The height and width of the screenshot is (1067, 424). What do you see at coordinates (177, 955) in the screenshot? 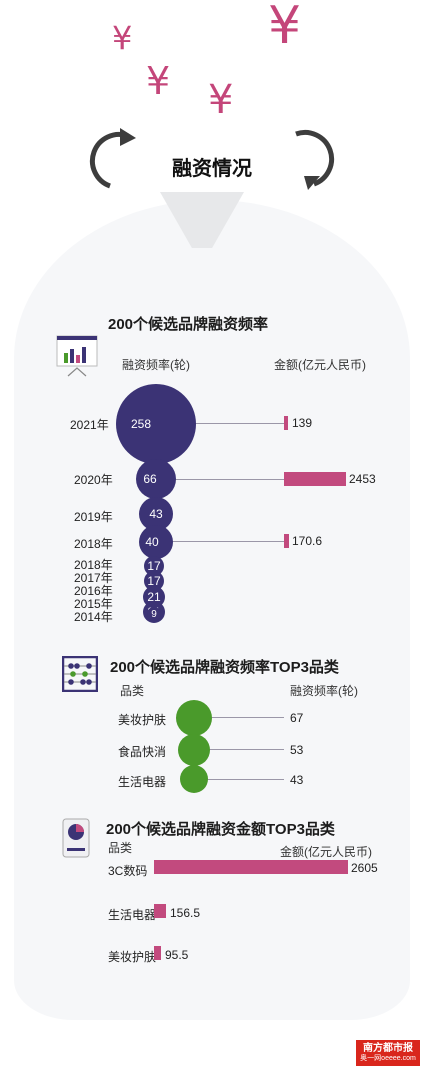
I see `amount-value: 95.5` at bounding box center [177, 955].